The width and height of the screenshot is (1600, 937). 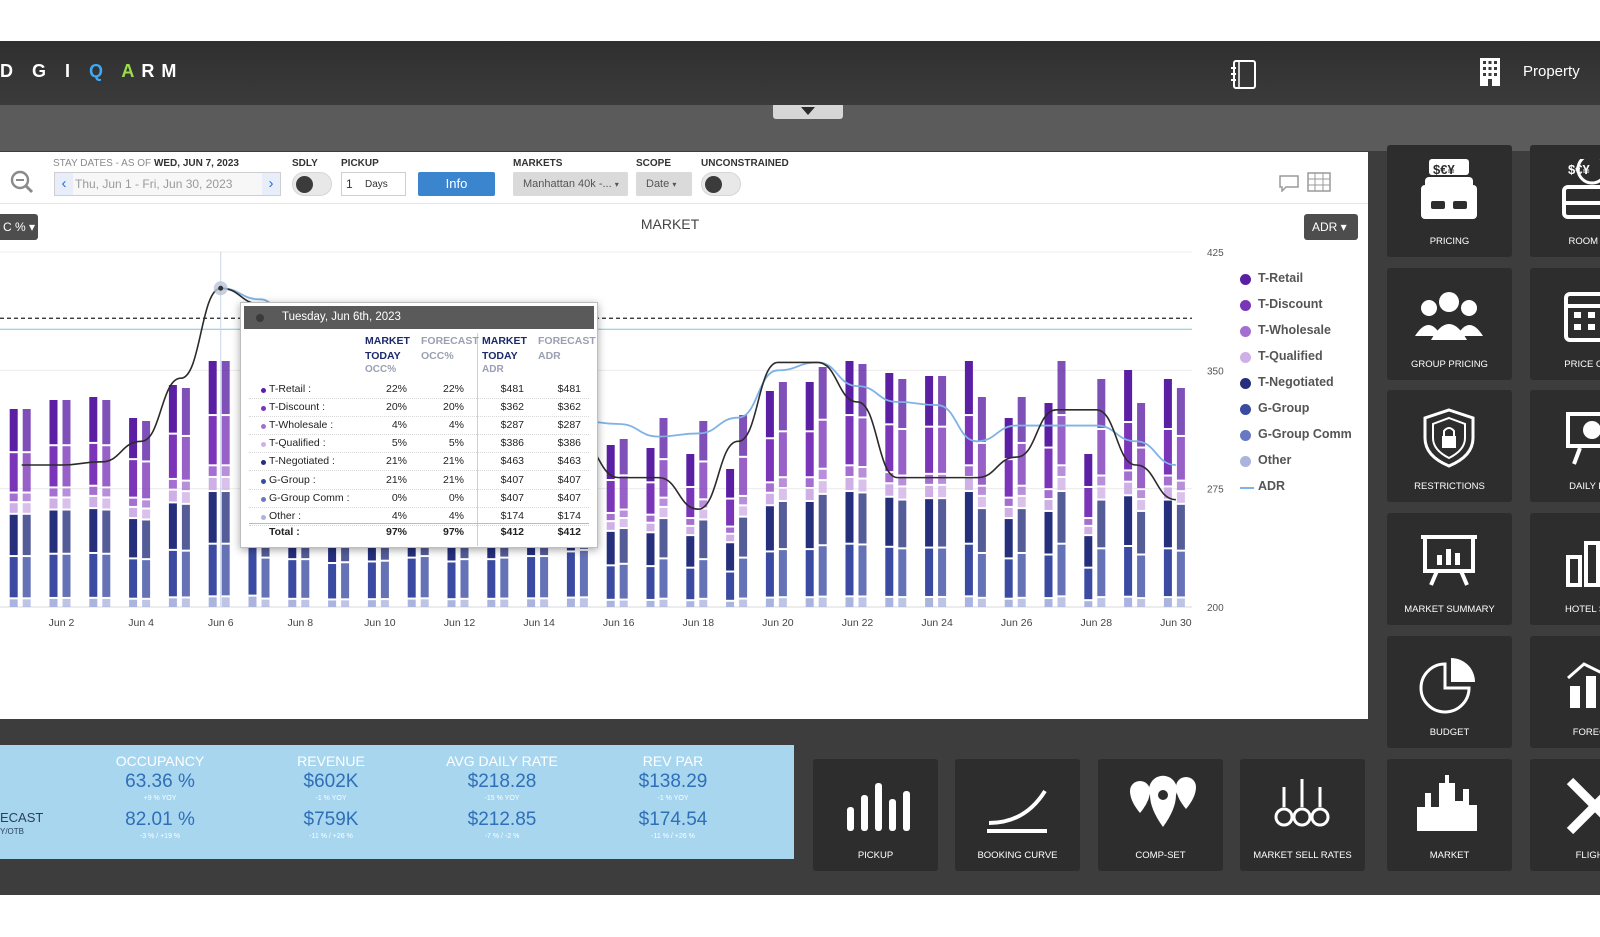 I want to click on date-range-picker: ‹ Thu, Jun 1 - Fri, Jun 30, 2023 ›, so click(x=167, y=184).